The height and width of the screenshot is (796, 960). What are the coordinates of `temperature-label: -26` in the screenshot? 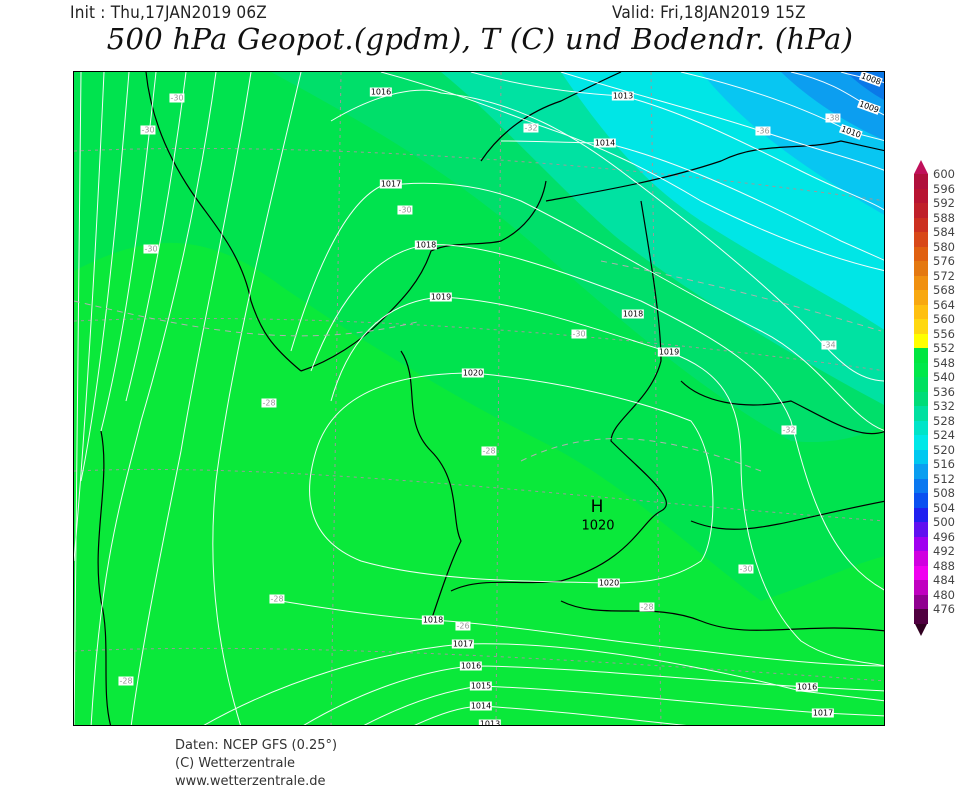 It's located at (463, 626).